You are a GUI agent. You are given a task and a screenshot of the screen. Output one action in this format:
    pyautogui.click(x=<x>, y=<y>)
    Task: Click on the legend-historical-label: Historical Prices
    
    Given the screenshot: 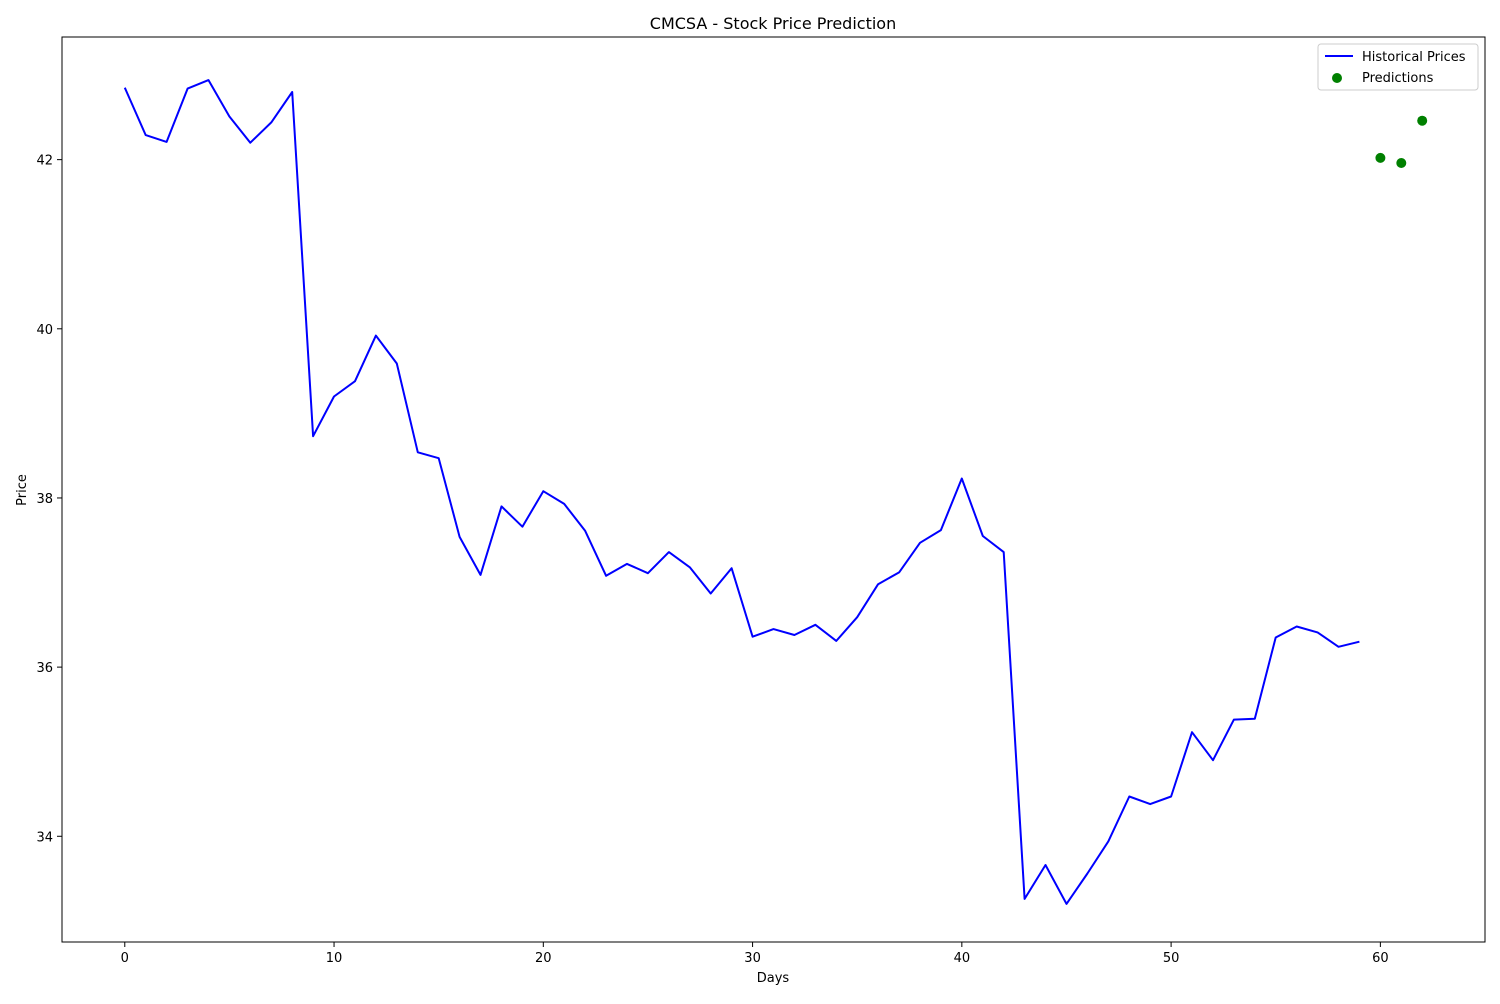 What is the action you would take?
    pyautogui.click(x=1414, y=57)
    